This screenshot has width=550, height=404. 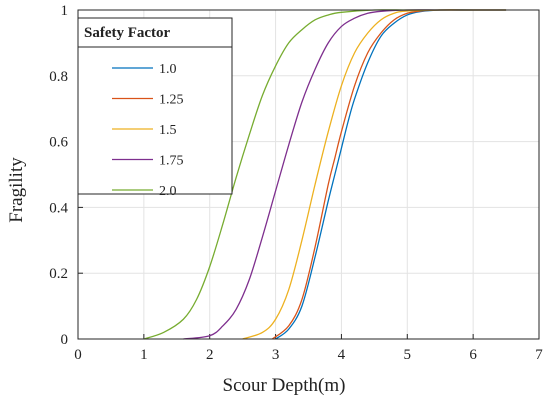 I want to click on y-tick-label: 0.2, so click(x=58, y=274).